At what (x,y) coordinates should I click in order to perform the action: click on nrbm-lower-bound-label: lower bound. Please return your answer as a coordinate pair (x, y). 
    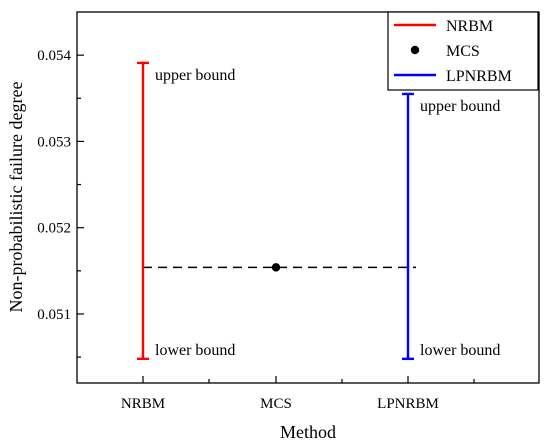
    Looking at the image, I should click on (195, 350).